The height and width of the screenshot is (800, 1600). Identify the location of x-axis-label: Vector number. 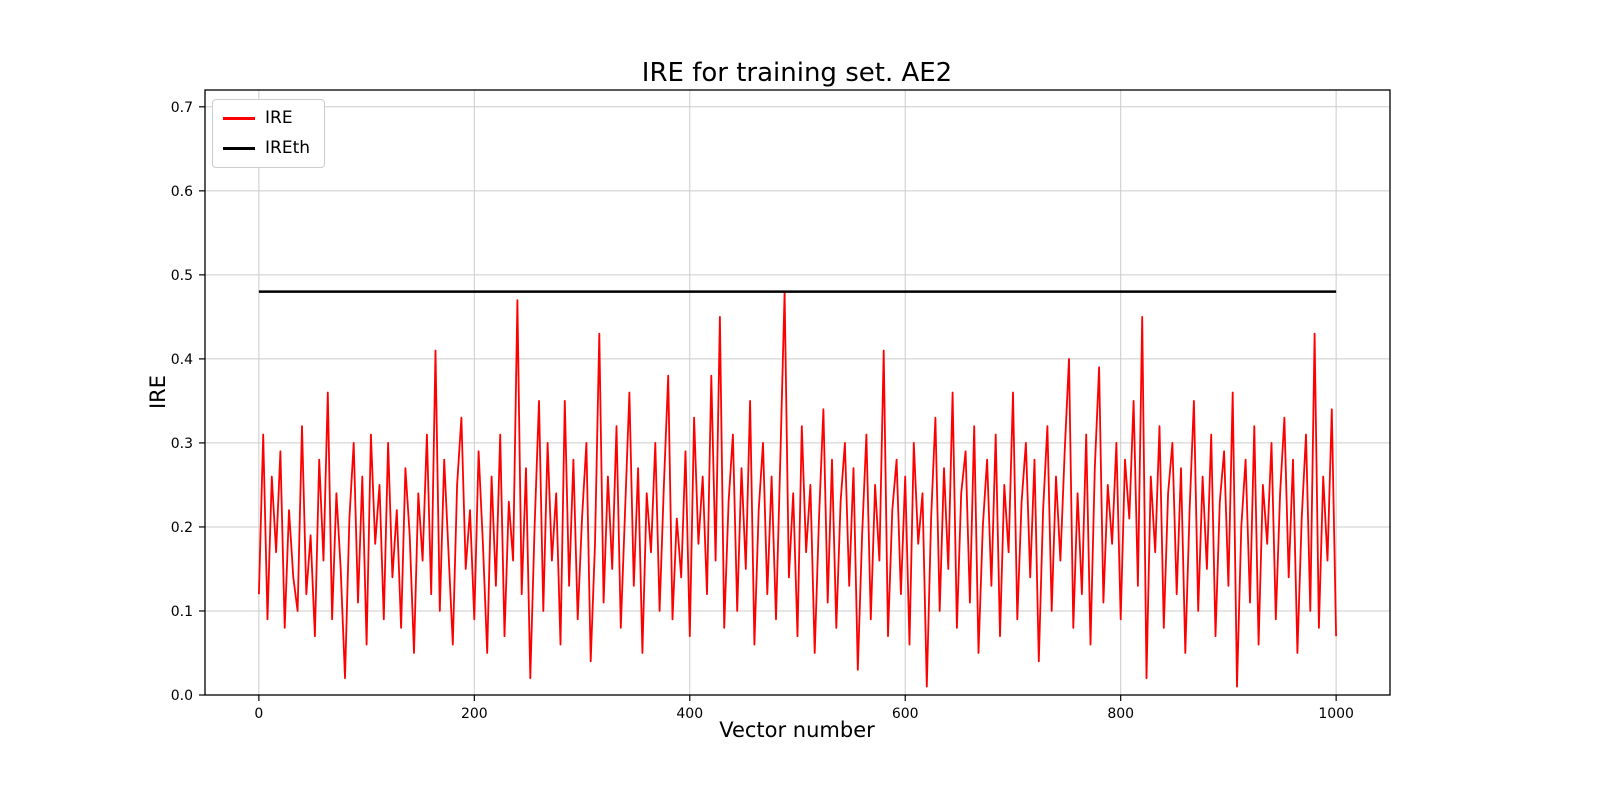
(797, 730).